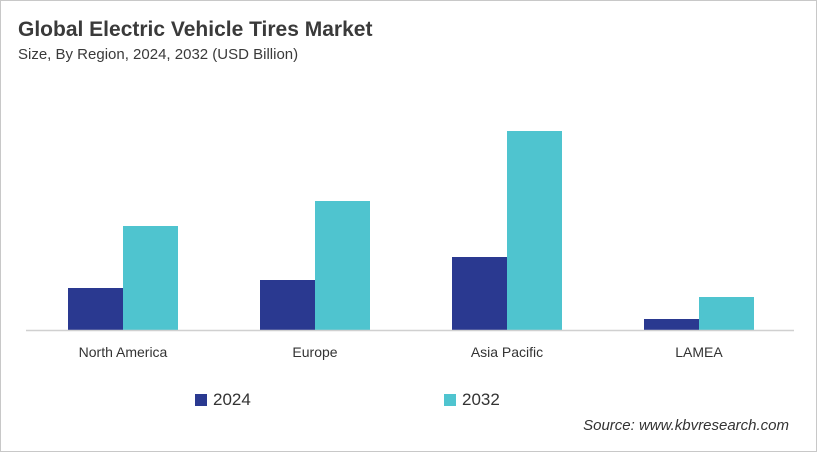 Image resolution: width=817 pixels, height=452 pixels. I want to click on legend-item-2024: 2024, so click(223, 400).